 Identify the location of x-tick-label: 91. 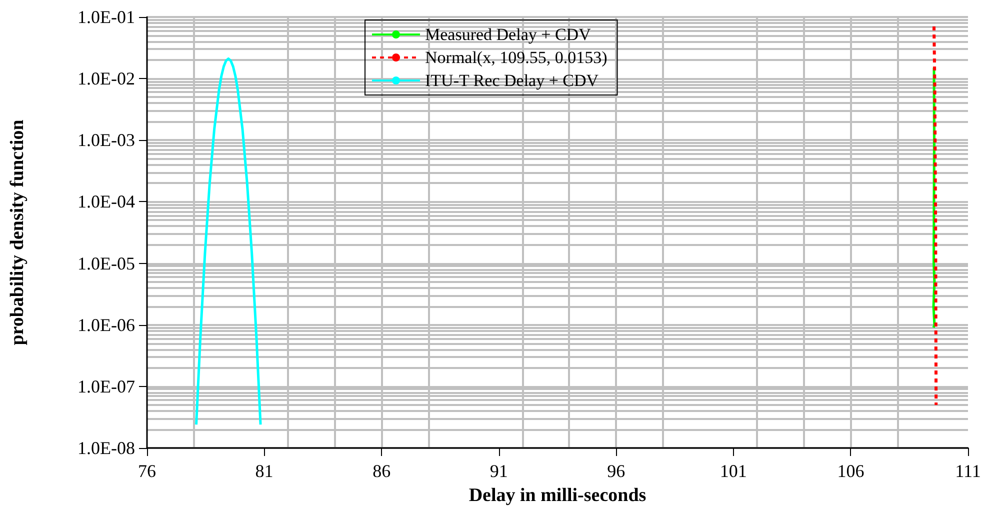
(499, 471).